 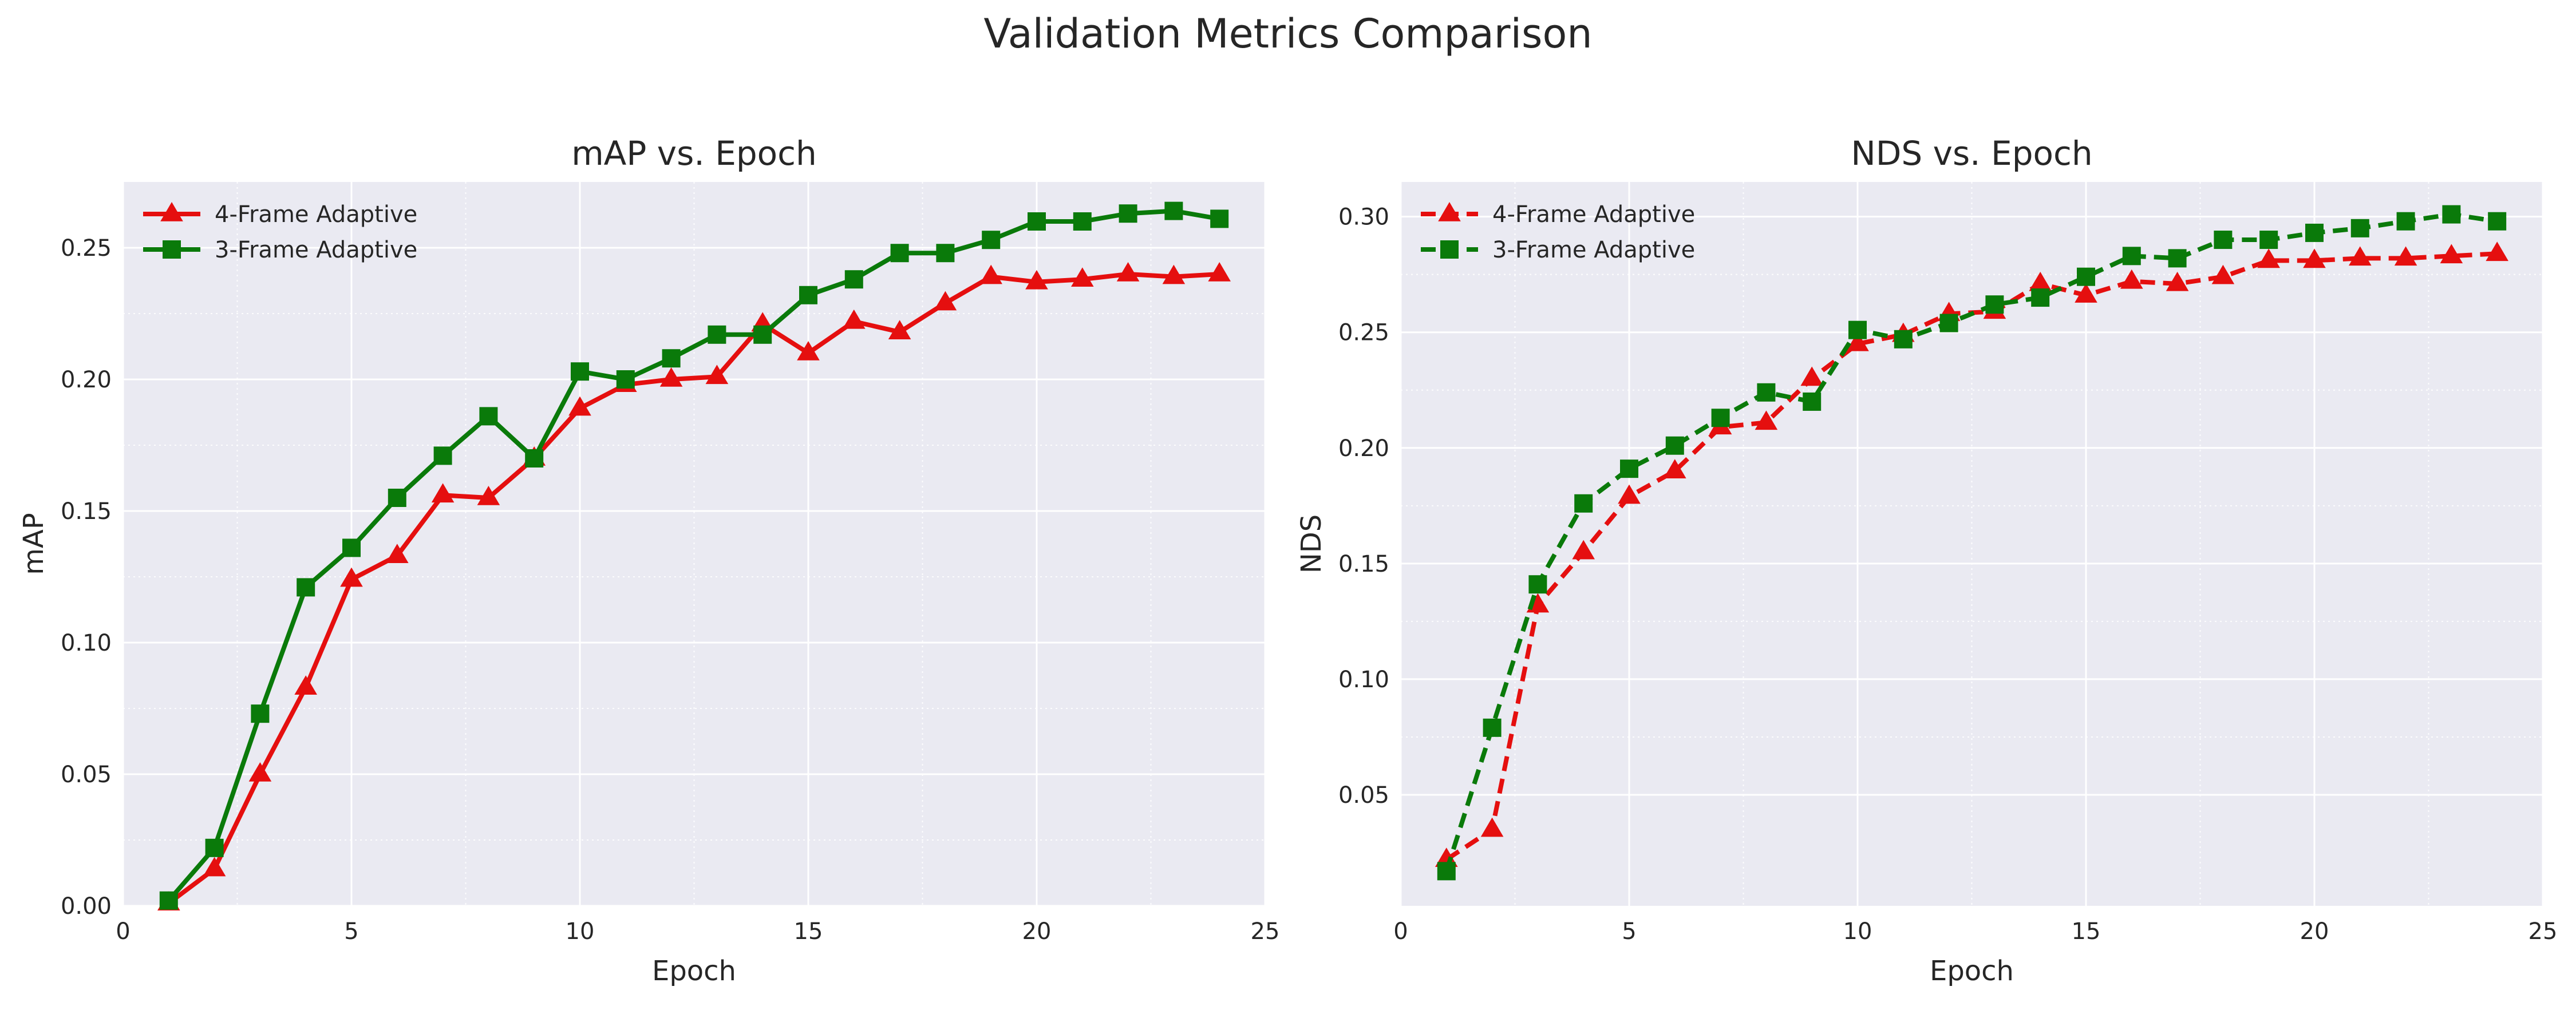 What do you see at coordinates (86, 906) in the screenshot?
I see `map-ytick-label: 0.00` at bounding box center [86, 906].